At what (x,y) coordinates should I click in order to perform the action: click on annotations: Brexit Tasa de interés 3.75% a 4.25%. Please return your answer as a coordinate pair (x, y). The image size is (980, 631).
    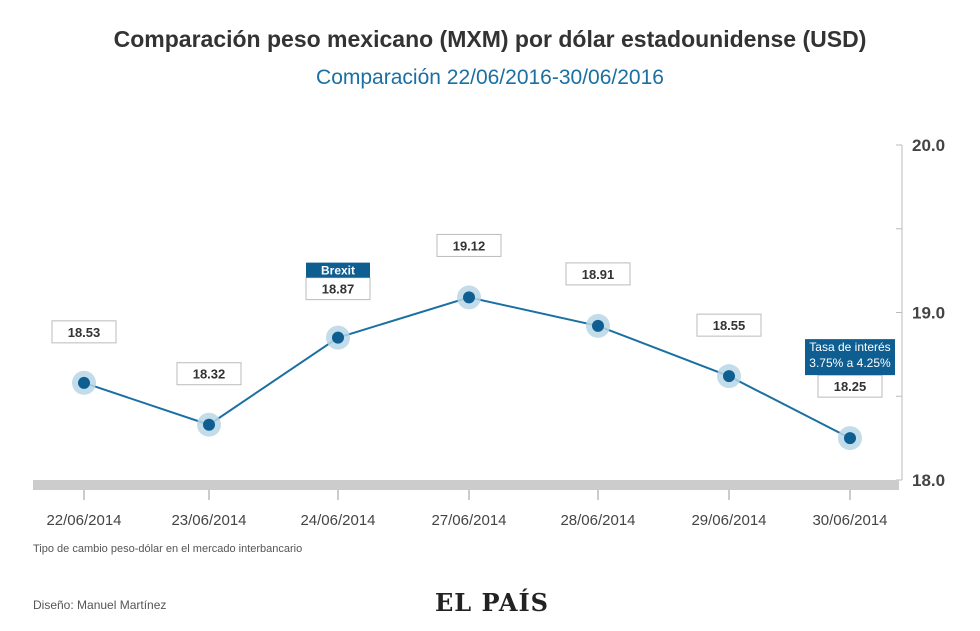
    Looking at the image, I should click on (600, 319).